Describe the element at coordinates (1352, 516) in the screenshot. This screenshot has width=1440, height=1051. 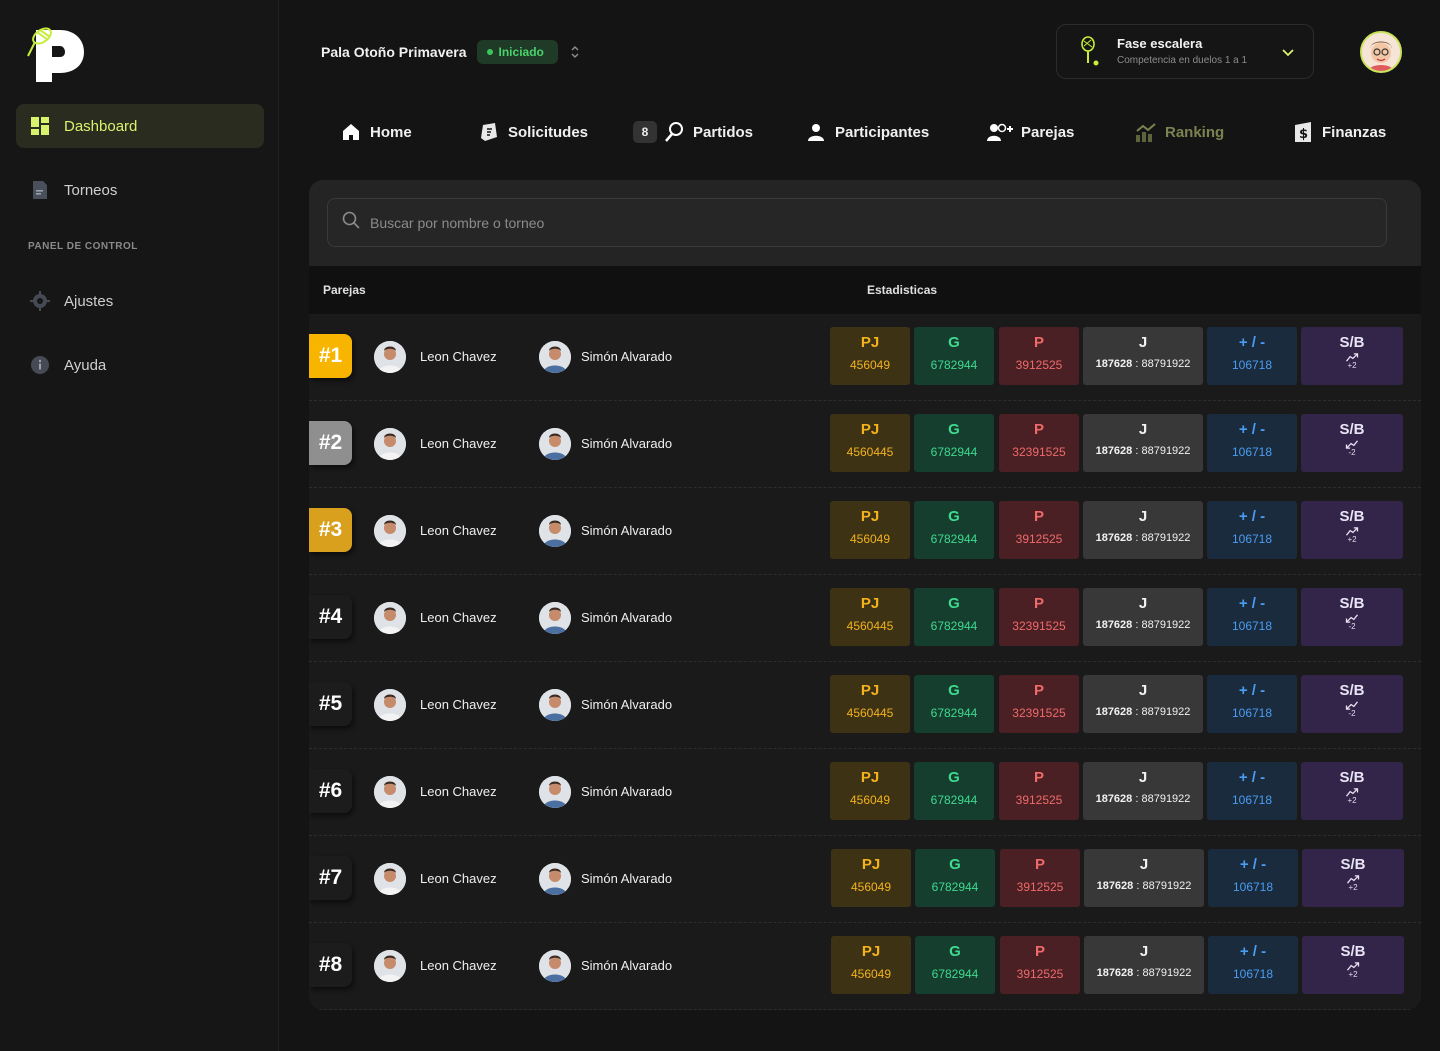
I see `stat-label: S/B` at that location.